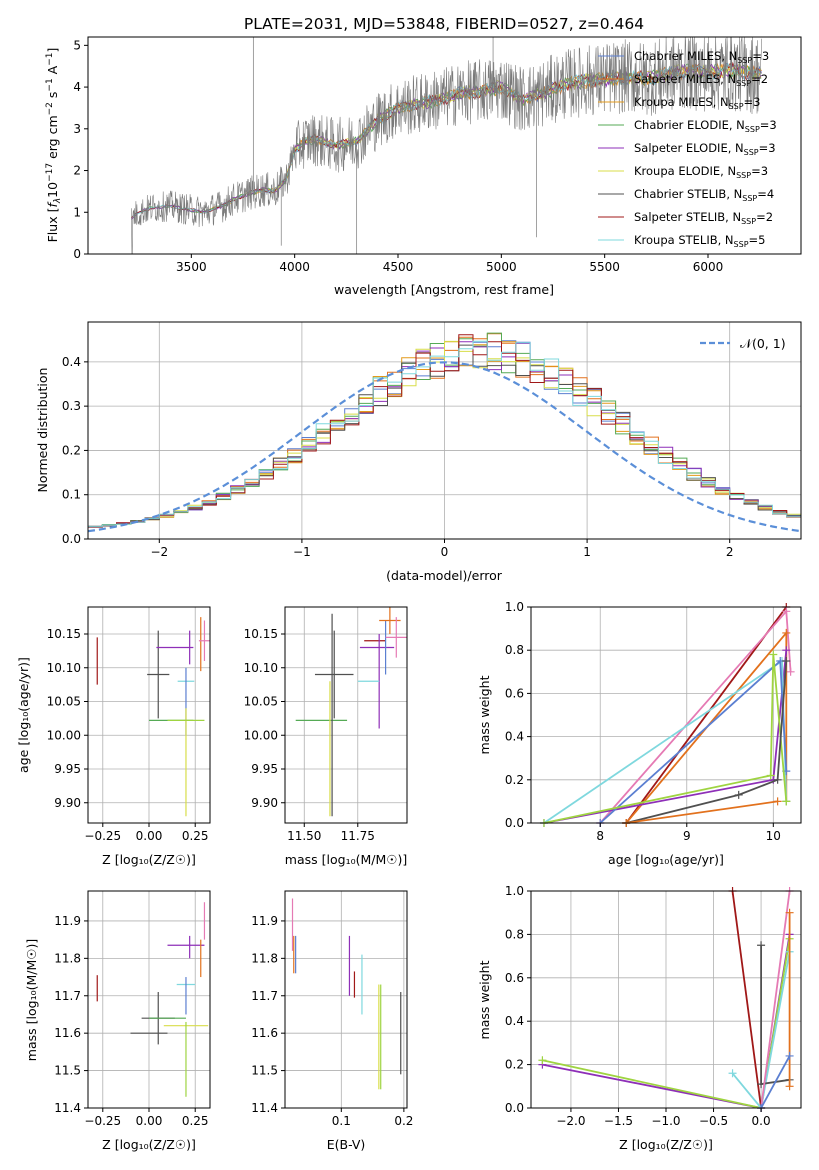 The height and width of the screenshot is (1170, 819). Describe the element at coordinates (264, 769) in the screenshot. I see `y-tick-label: 9.95` at that location.